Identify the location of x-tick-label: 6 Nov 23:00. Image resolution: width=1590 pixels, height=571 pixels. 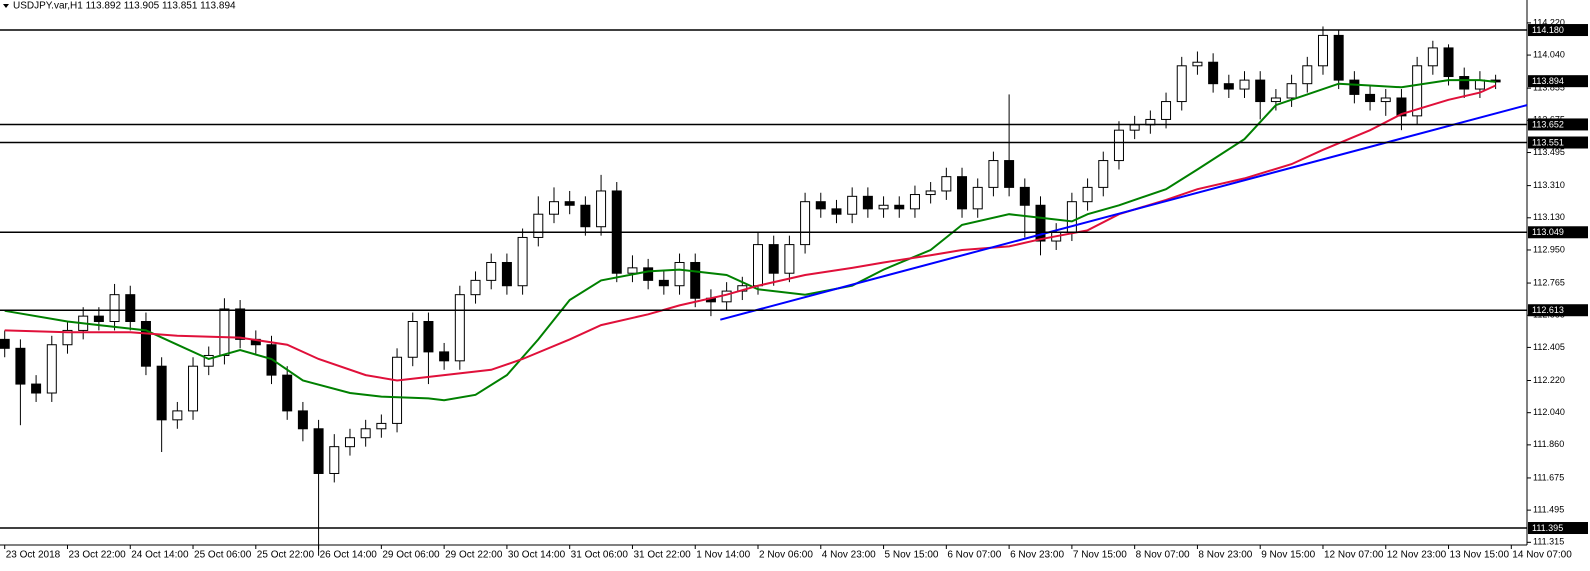
(1037, 555).